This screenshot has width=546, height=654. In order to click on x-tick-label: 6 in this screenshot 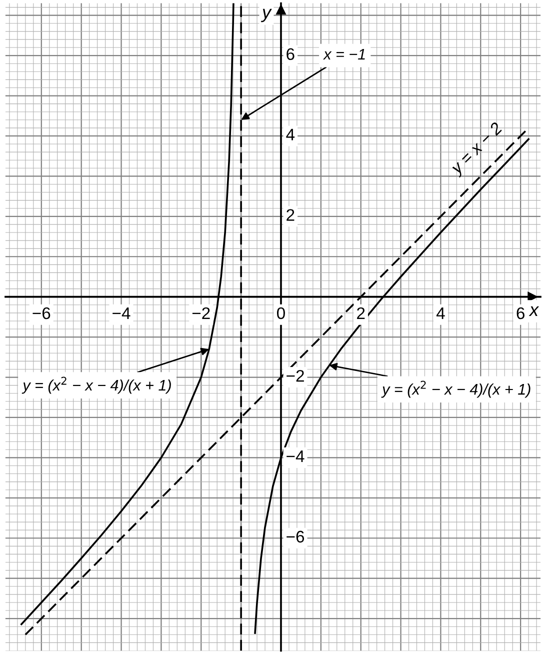, I will do `click(520, 313)`.